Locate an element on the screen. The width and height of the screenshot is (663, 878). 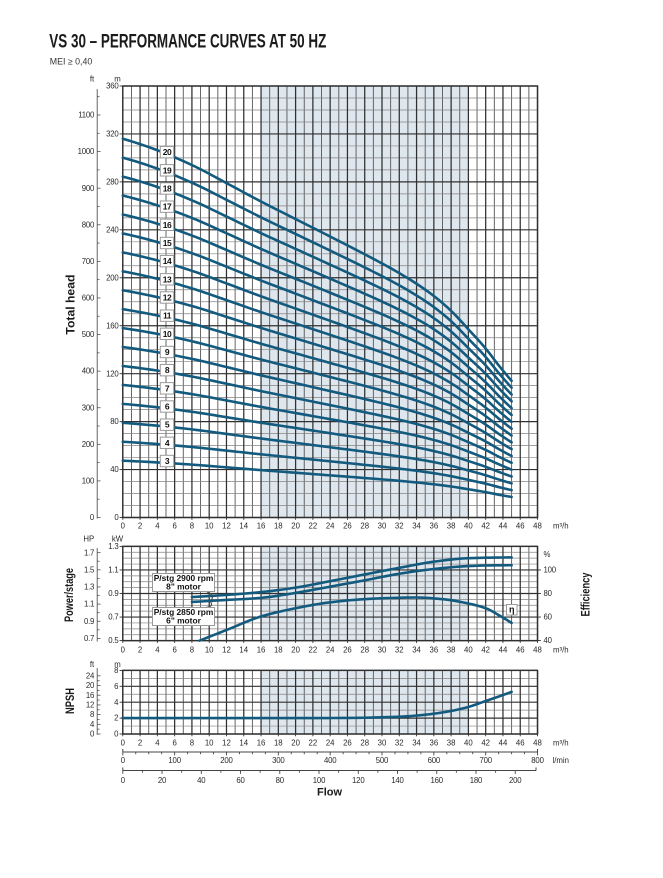
svg-text: 800 is located at coordinates (88, 224).